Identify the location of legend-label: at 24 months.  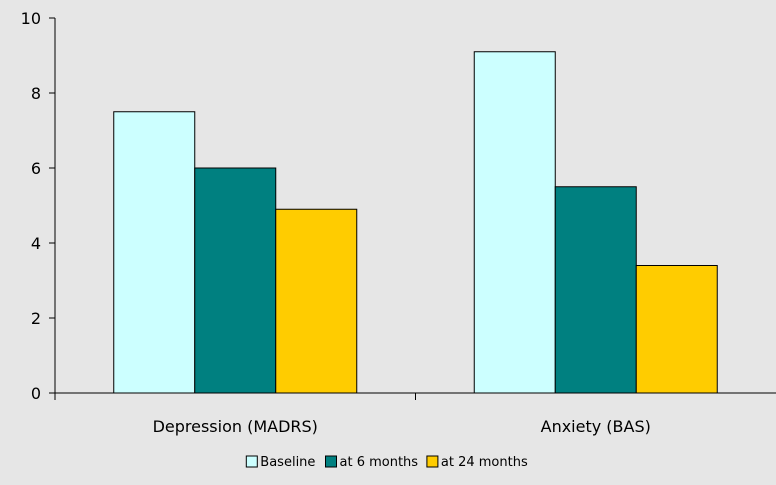
(484, 462).